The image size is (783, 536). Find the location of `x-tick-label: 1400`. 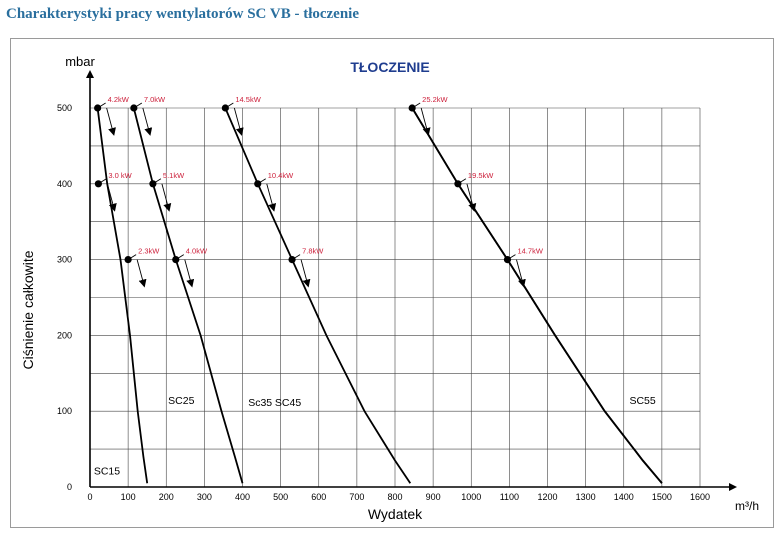

x-tick-label: 1400 is located at coordinates (624, 497).